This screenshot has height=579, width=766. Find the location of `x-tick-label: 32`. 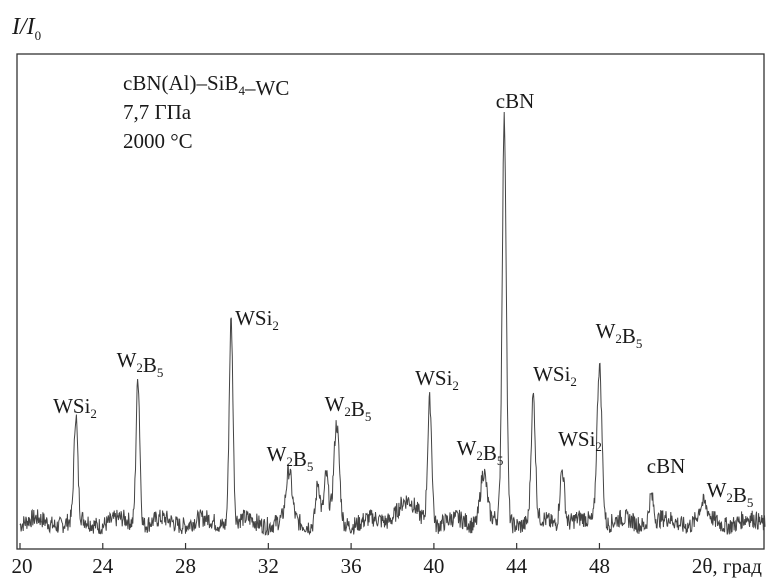

x-tick-label: 32 is located at coordinates (268, 566).